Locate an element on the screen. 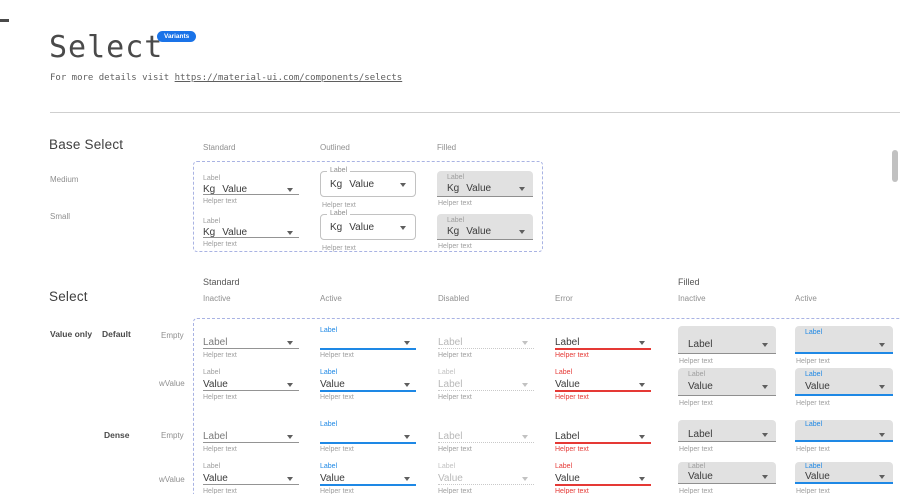 This screenshot has width=900, height=494. select-control-standard-disabled: Label Value Helper text is located at coordinates (486, 478).